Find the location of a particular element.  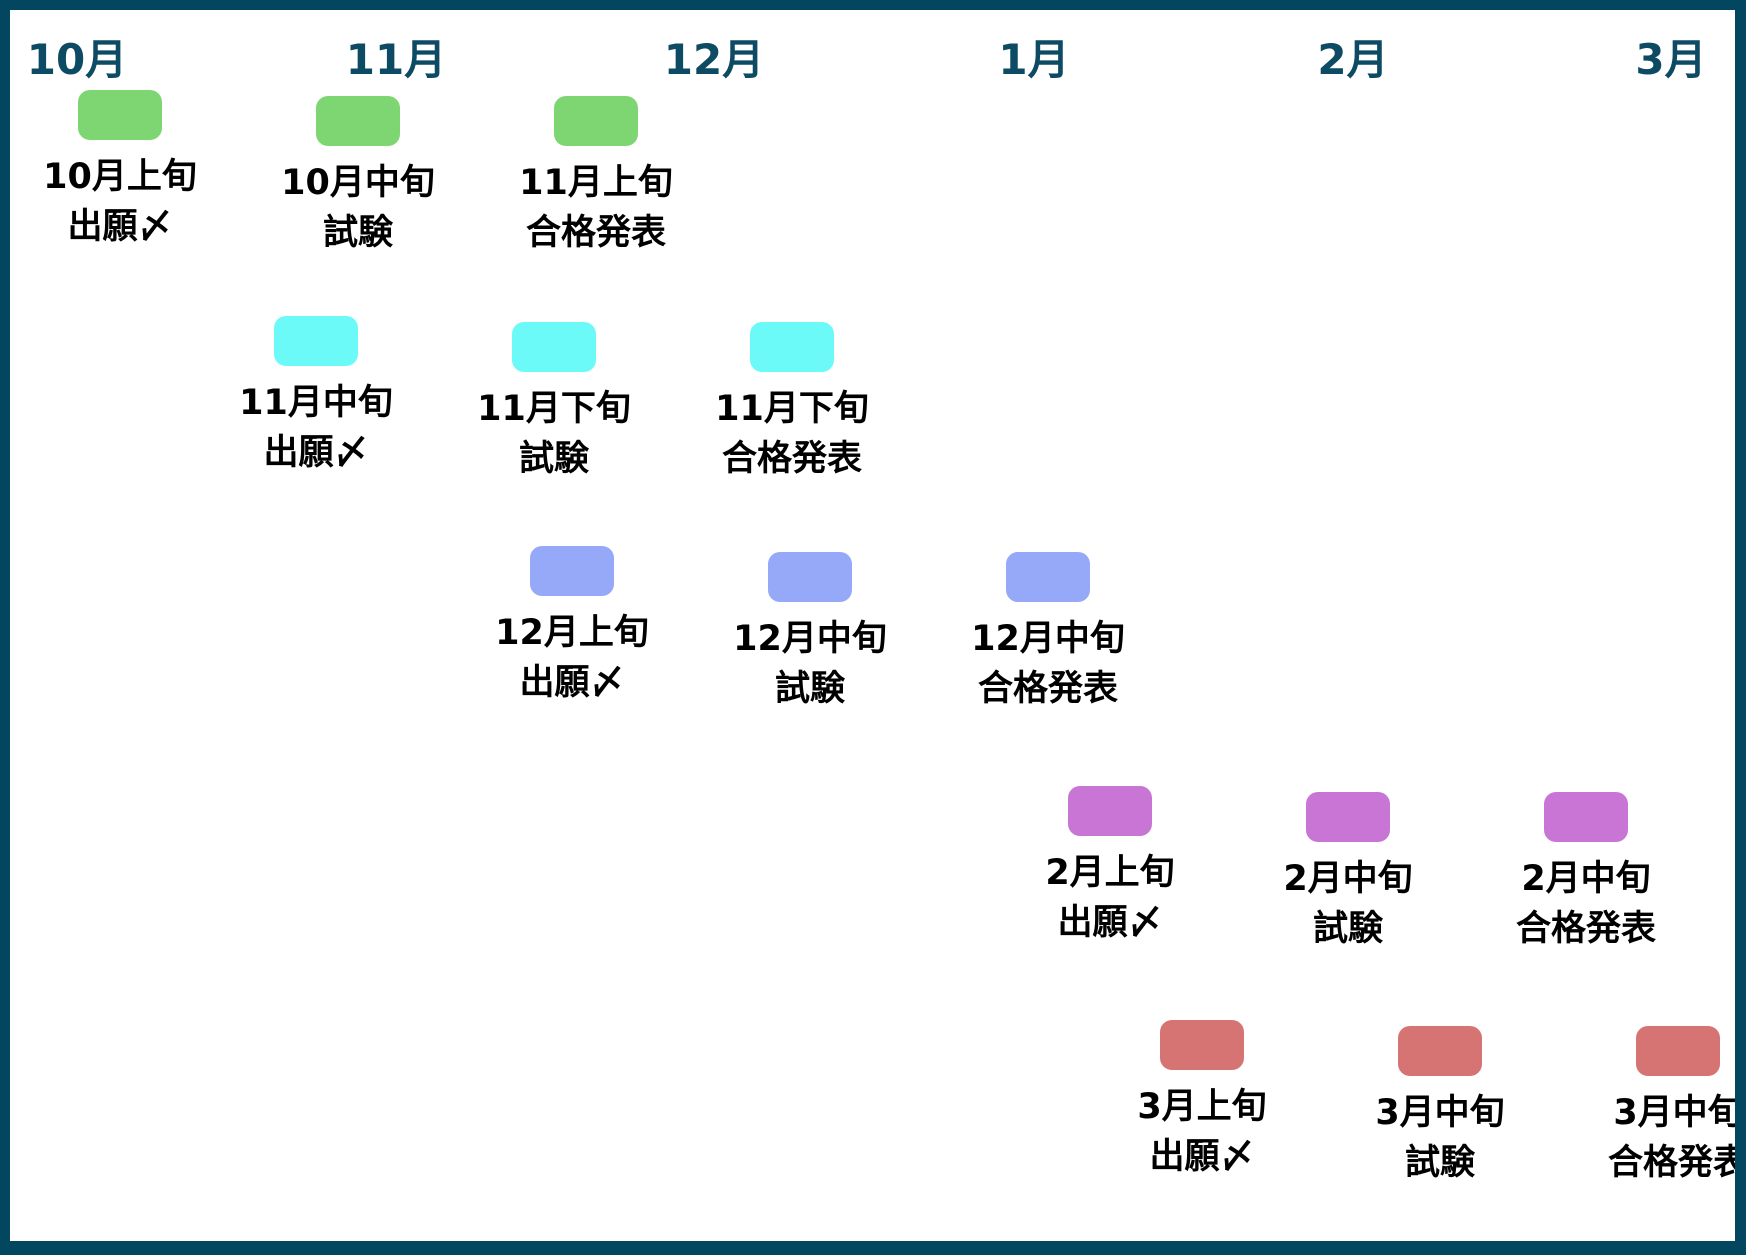

event-label: 11月上旬合格発表 is located at coordinates (596, 208).